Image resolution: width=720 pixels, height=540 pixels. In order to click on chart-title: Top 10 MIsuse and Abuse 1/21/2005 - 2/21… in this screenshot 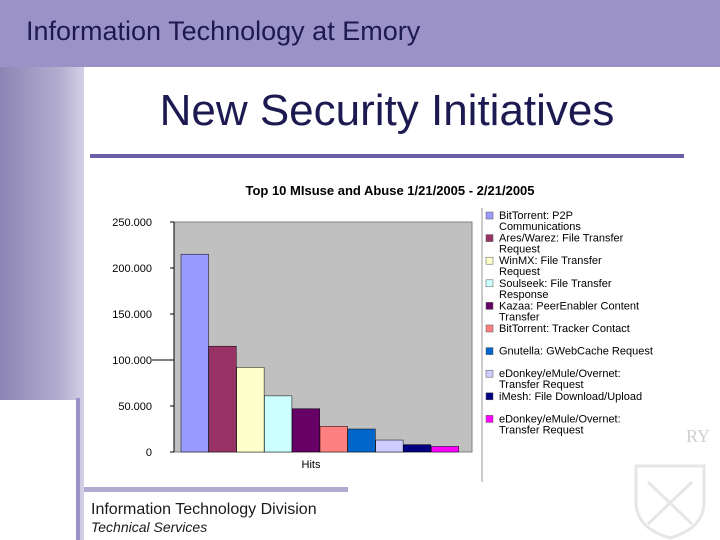, I will do `click(389, 190)`.